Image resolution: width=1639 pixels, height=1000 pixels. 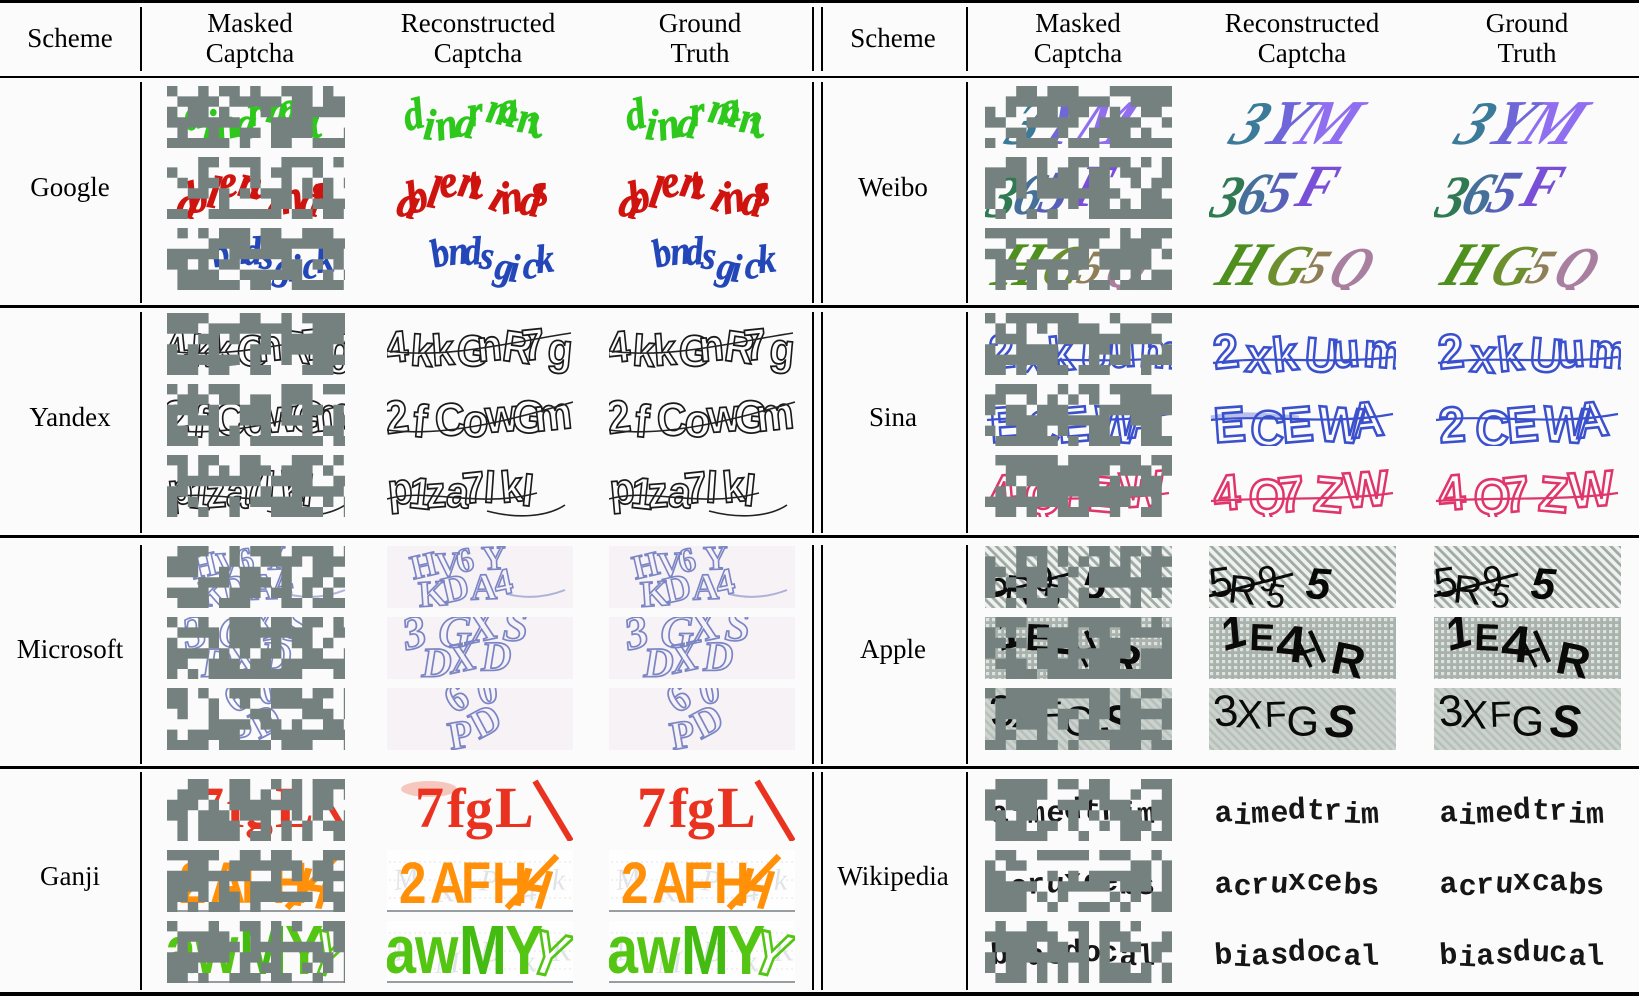 I want to click on svg-text: z, so click(x=658, y=492).